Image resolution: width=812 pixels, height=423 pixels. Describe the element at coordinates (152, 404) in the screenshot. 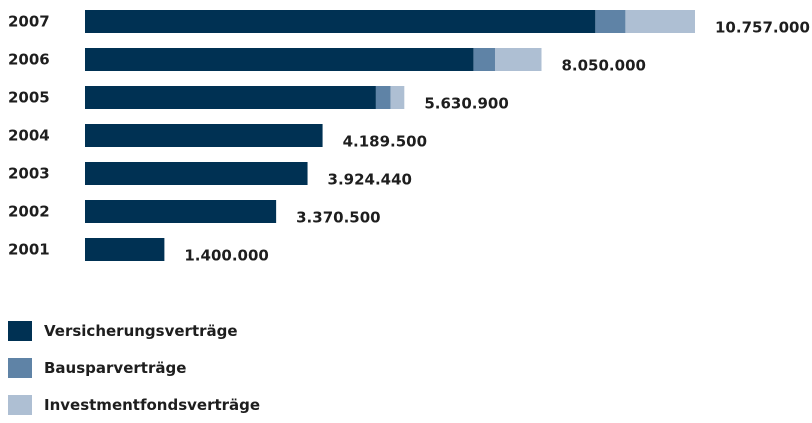

I see `legend-label: Investmentfondsverträge` at that location.